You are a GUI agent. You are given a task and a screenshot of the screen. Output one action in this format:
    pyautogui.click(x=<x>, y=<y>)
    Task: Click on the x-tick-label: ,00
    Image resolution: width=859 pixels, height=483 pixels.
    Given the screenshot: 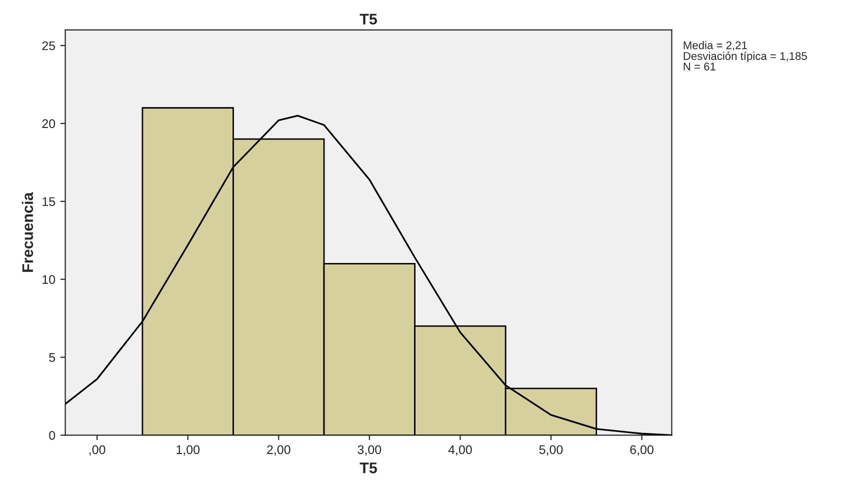 What is the action you would take?
    pyautogui.click(x=97, y=450)
    